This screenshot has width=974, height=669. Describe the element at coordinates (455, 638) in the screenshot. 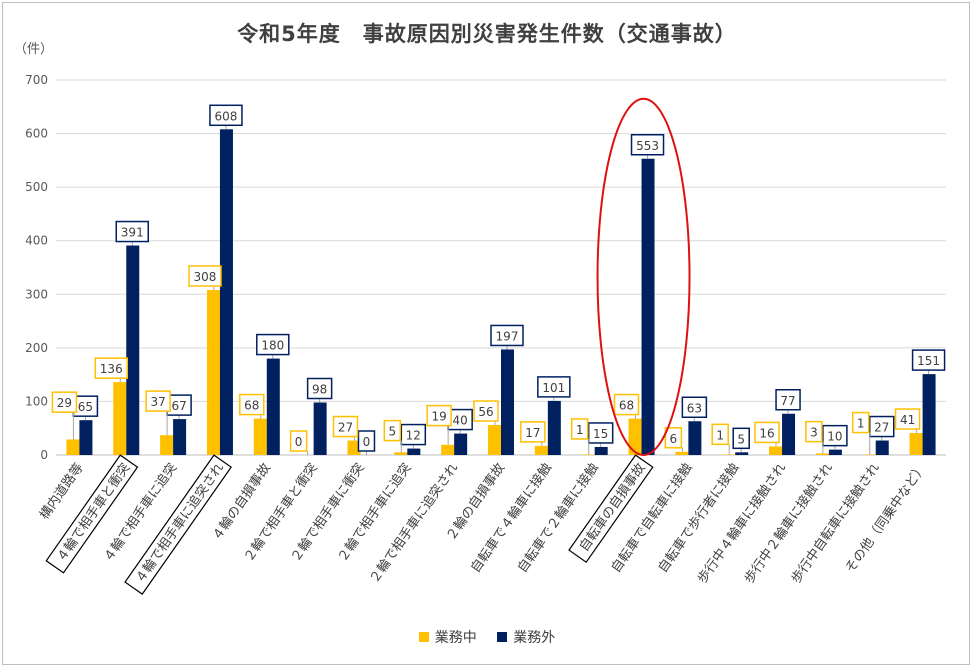

I see `legend-label-work: 業務中` at that location.